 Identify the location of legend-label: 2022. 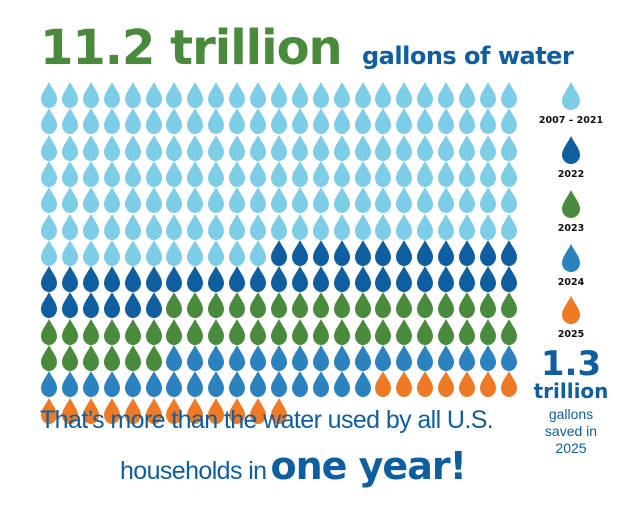
(571, 174).